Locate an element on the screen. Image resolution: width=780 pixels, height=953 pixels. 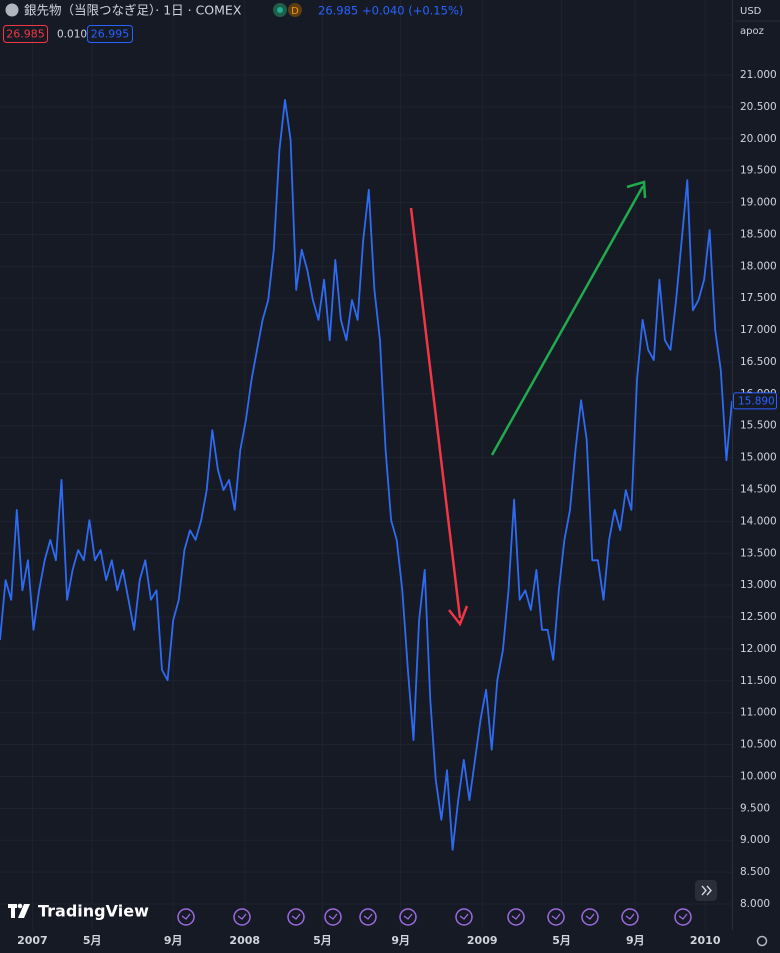
y-tick-label: 13.000 is located at coordinates (758, 585).